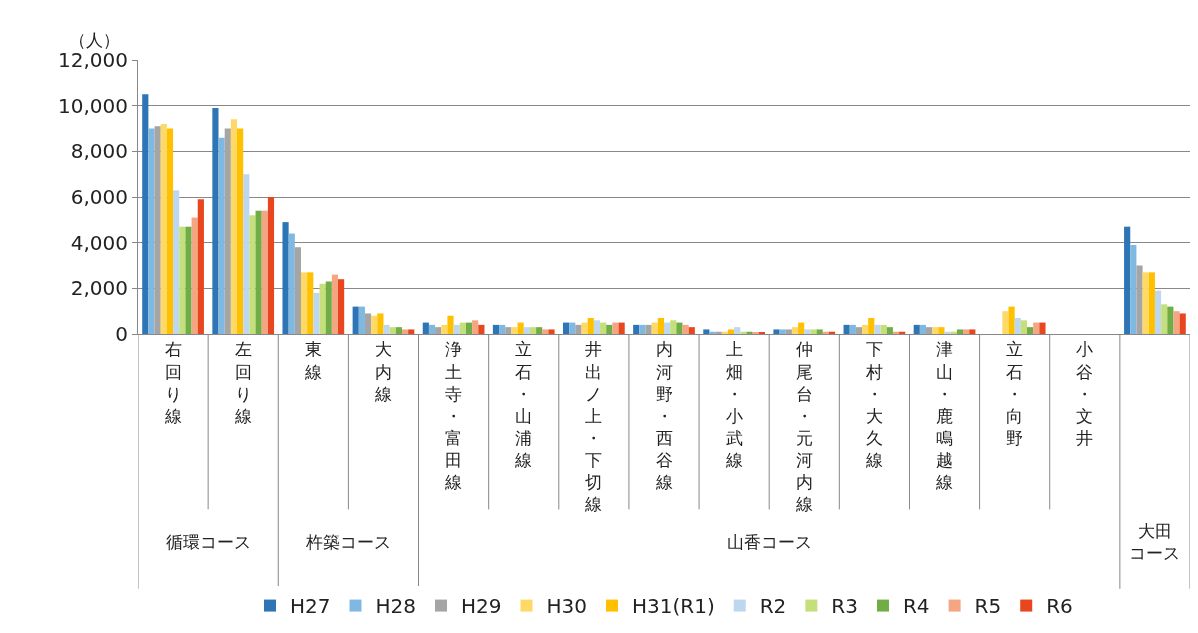 The image size is (1198, 633). Describe the element at coordinates (99, 151) in the screenshot. I see `y-tick-label: 8,000` at that location.